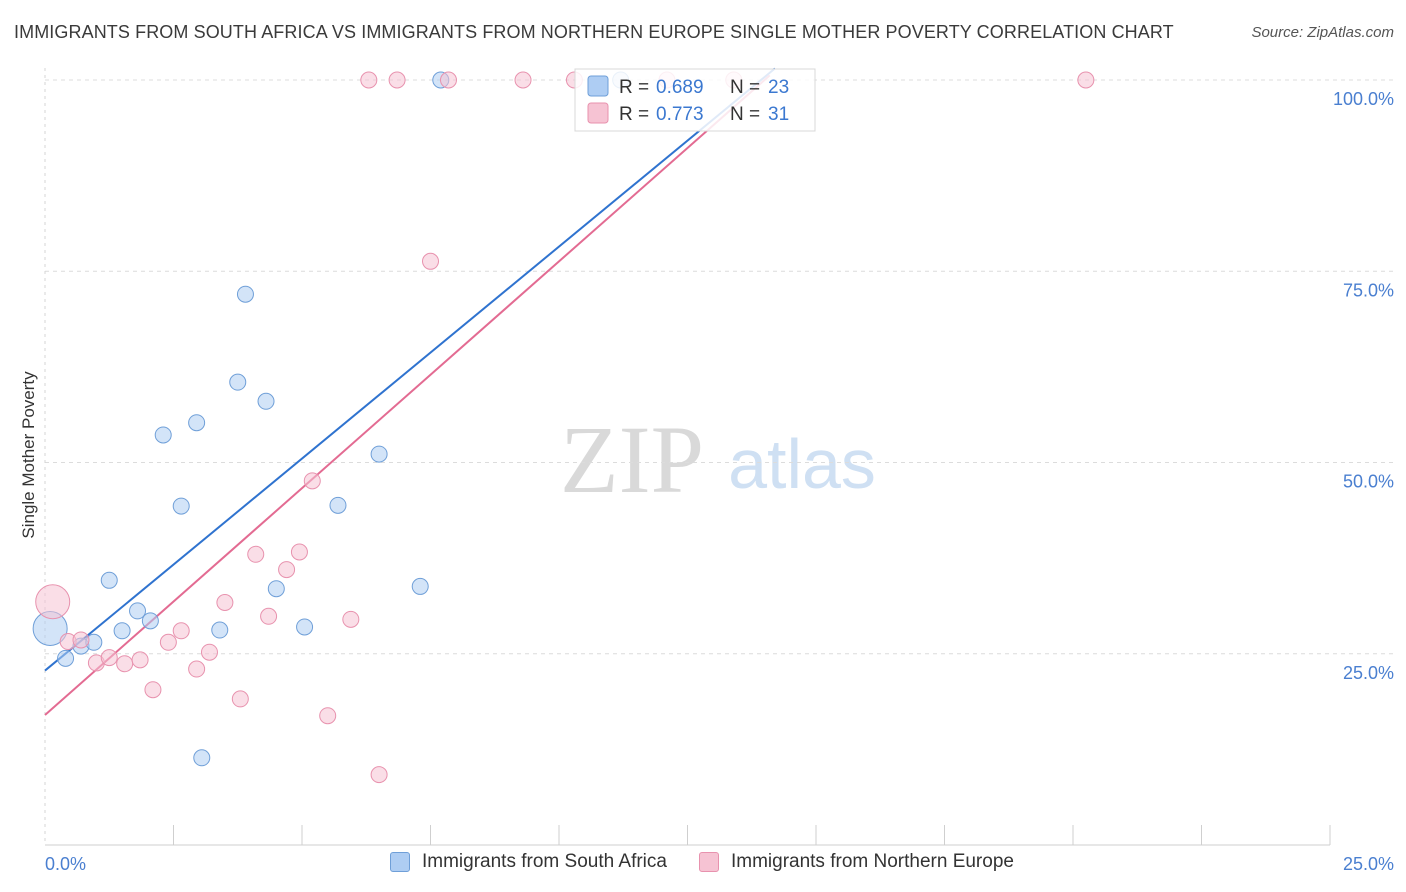 This screenshot has width=1406, height=892. What do you see at coordinates (1363, 386) in the screenshot?
I see `y-tick-labels: 25.0% 50.0% 75.0% 100.0%` at bounding box center [1363, 386].